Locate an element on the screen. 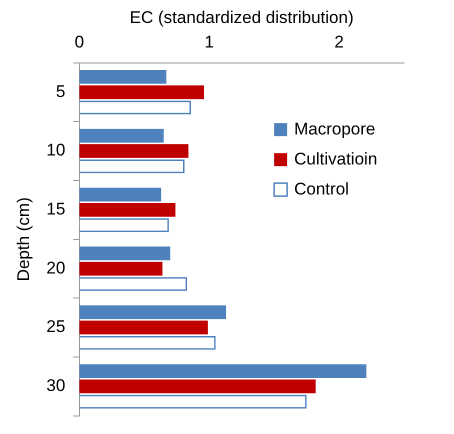 This screenshot has height=434, width=454. y-tick-label: 5 is located at coordinates (61, 91).